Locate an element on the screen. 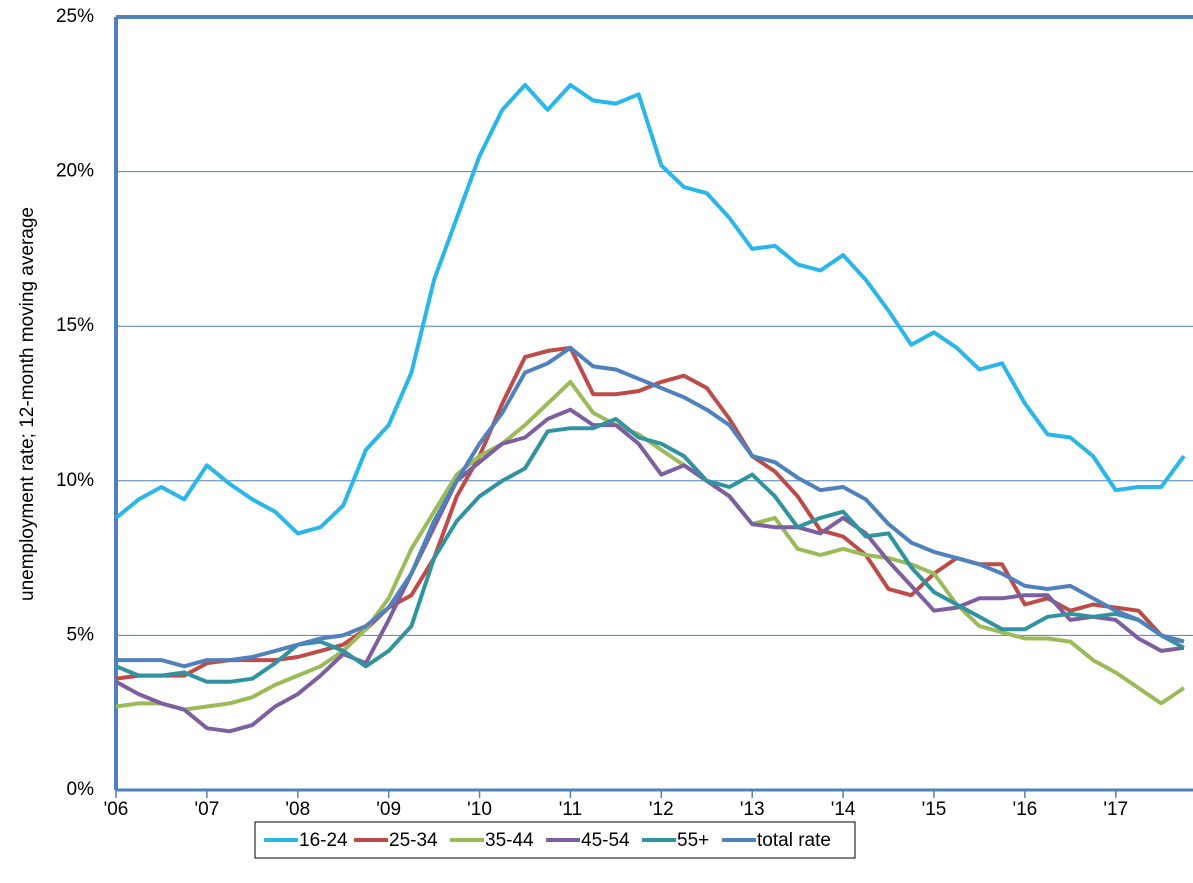 The image size is (1193, 883). x-tick-label: '14 is located at coordinates (843, 809).